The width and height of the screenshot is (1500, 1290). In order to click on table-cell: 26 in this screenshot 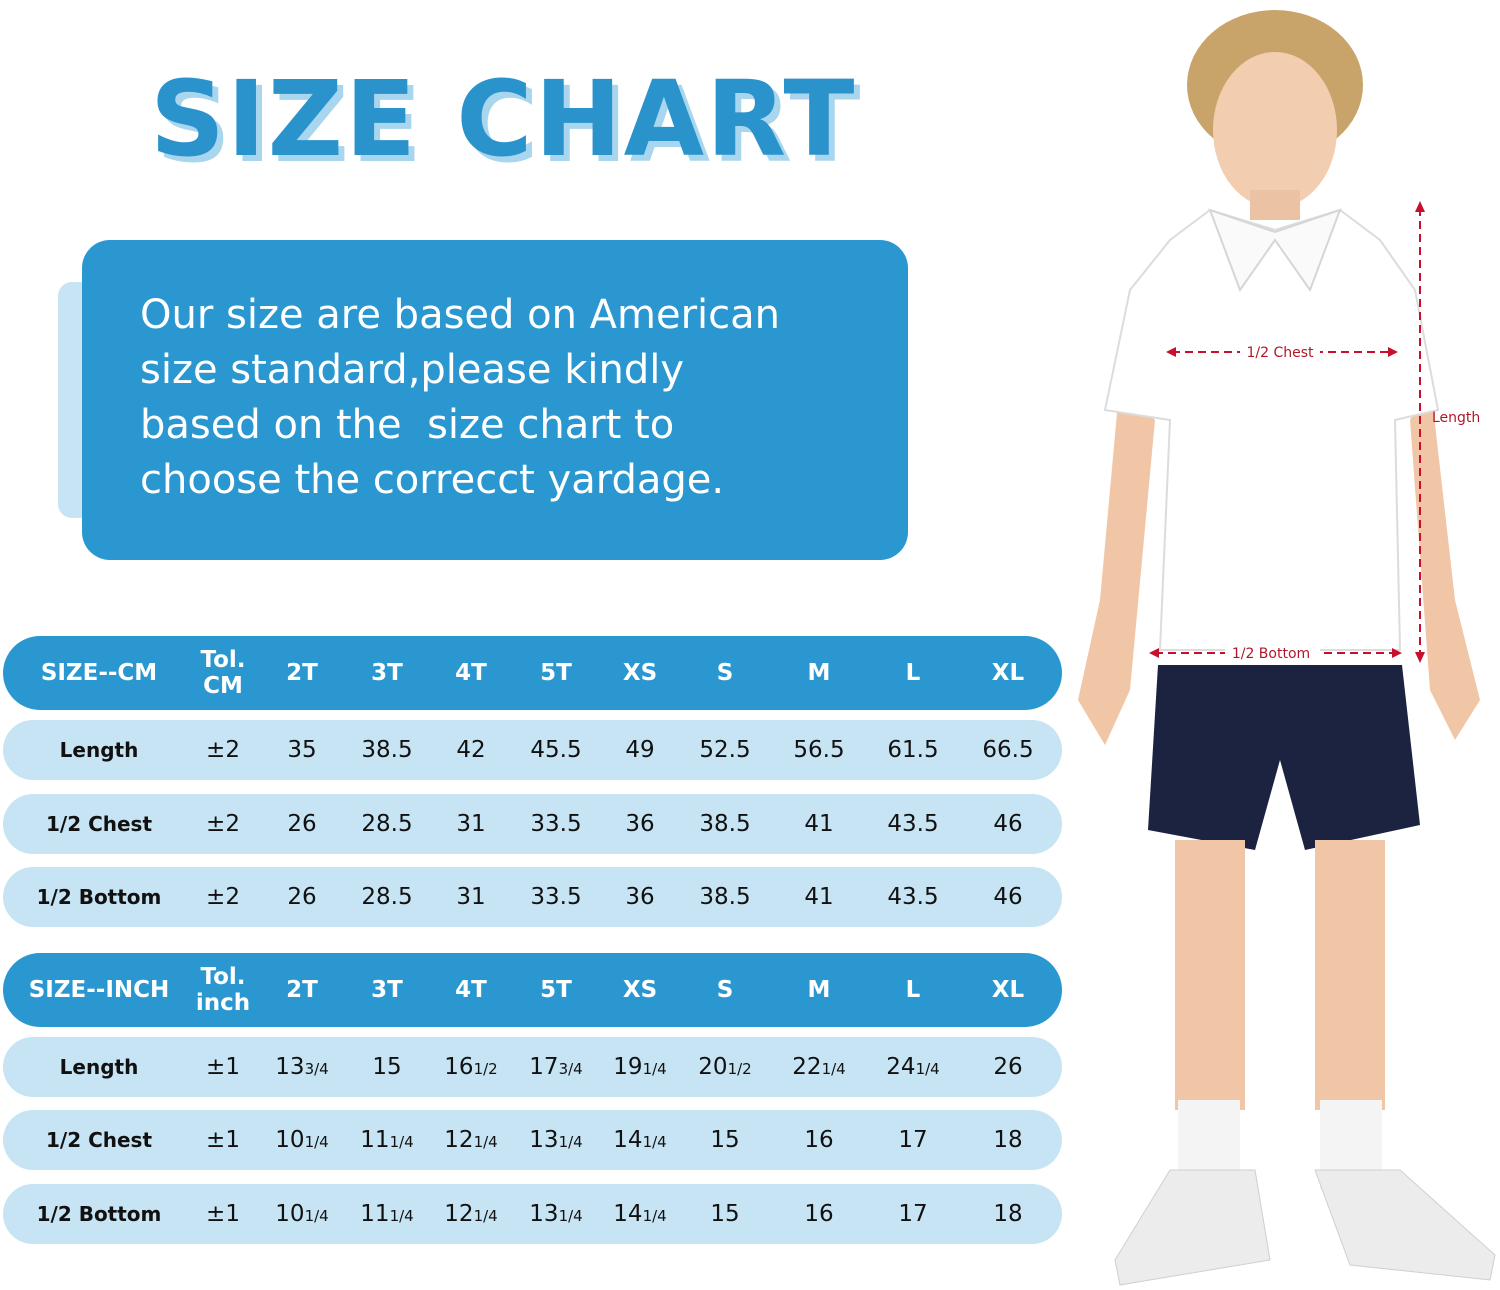, I will do `click(1008, 1067)`.